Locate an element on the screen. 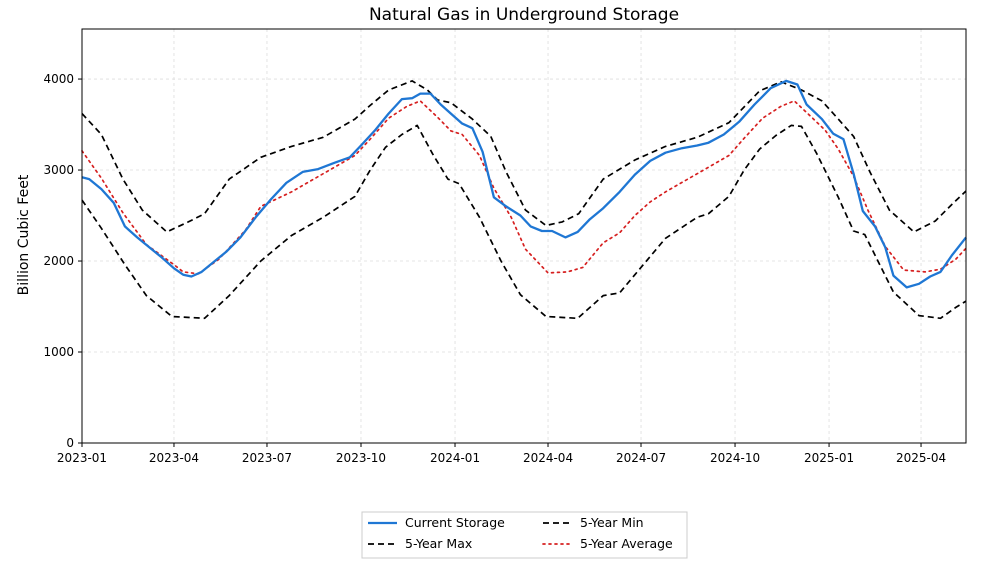  legend-box is located at coordinates (524, 535).